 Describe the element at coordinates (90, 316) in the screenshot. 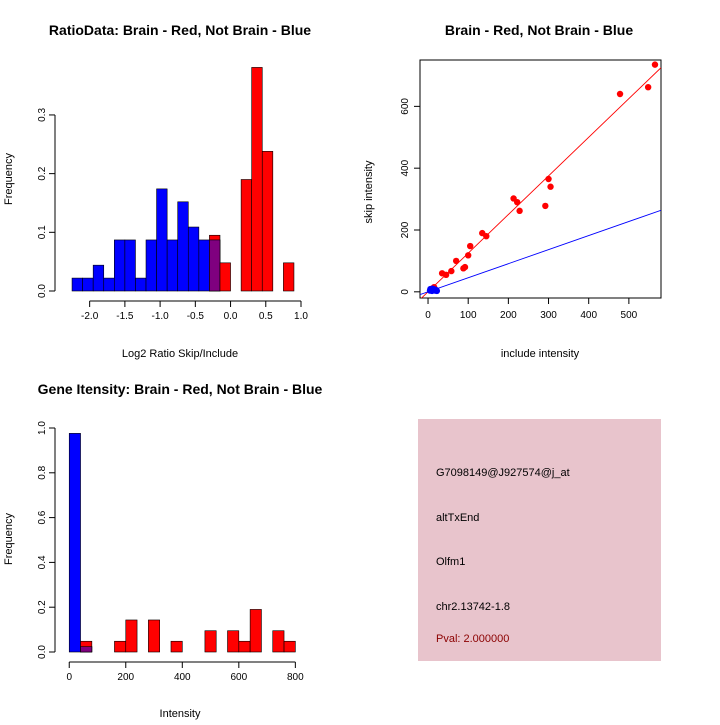

I see `ratio-x-tick-label: -2.0` at that location.